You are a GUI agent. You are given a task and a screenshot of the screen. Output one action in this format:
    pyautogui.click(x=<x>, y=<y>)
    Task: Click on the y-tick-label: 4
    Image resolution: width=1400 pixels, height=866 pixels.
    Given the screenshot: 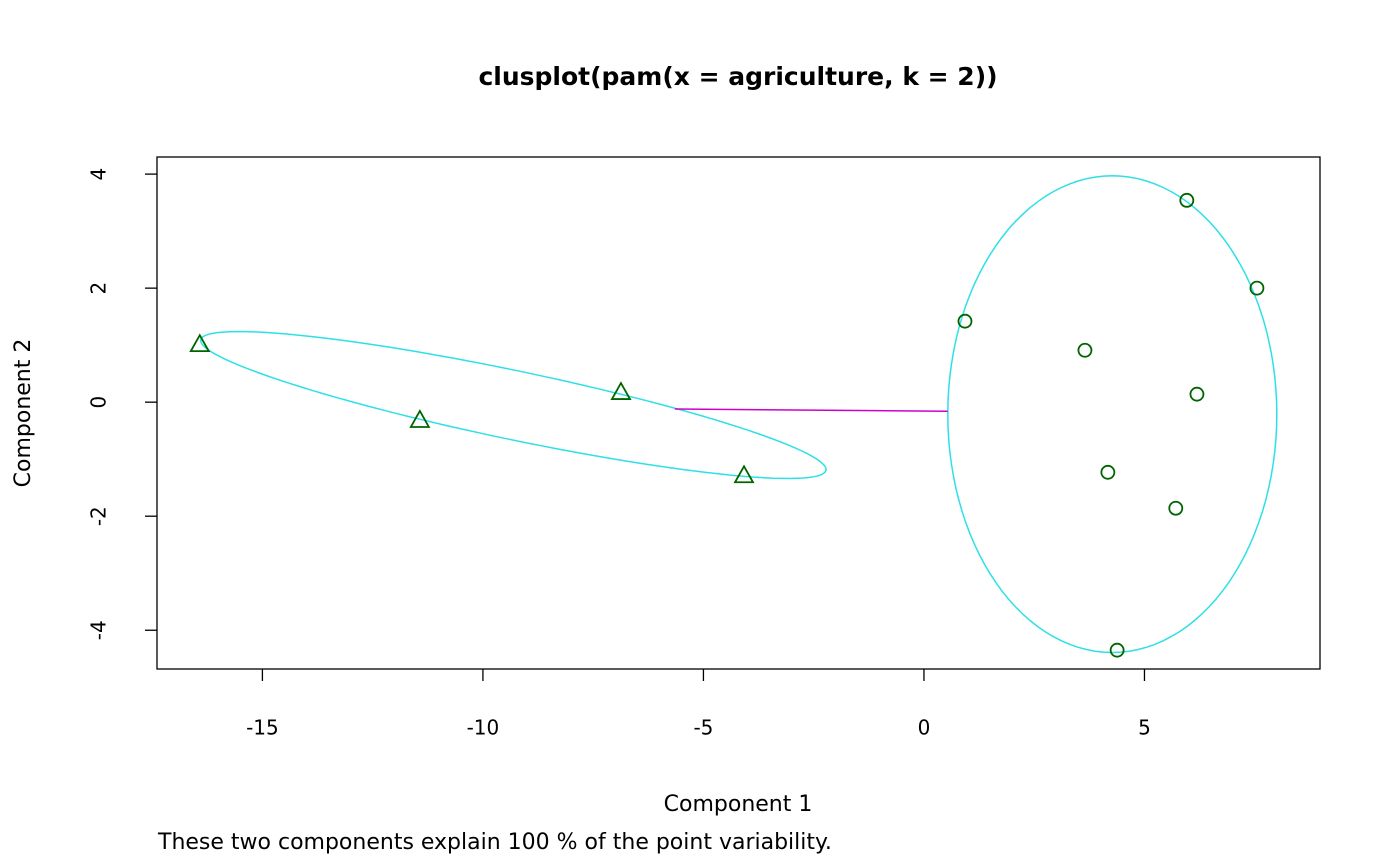 What is the action you would take?
    pyautogui.click(x=99, y=174)
    